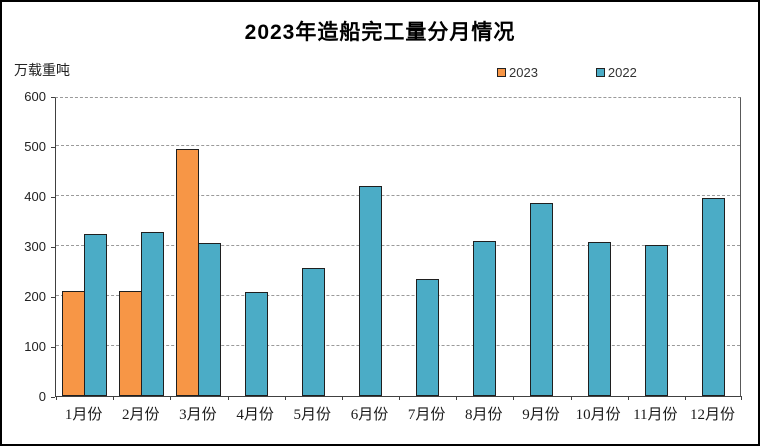 The width and height of the screenshot is (760, 446). I want to click on legend-label-2022: 2022, so click(622, 72).